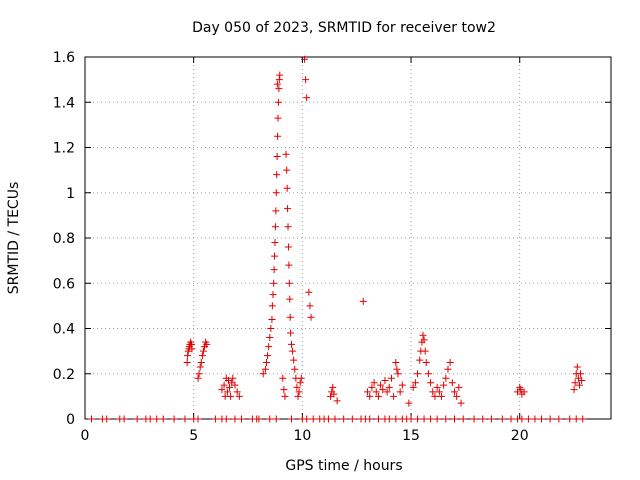 The image size is (640, 480). What do you see at coordinates (193, 436) in the screenshot?
I see `x-tick-label: 5` at bounding box center [193, 436].